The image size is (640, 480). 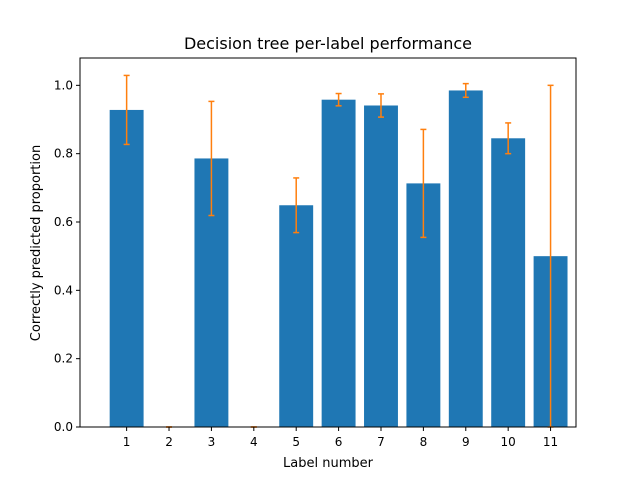 What do you see at coordinates (550, 442) in the screenshot?
I see `x-tick-label: 11` at bounding box center [550, 442].